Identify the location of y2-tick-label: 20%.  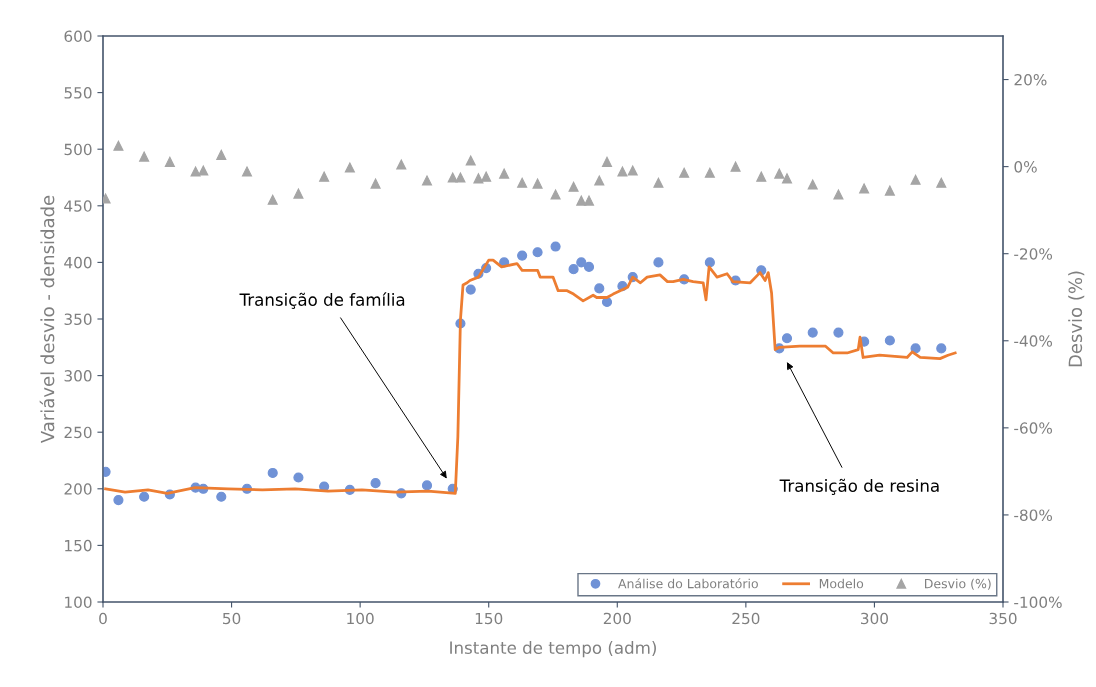
(1030, 80).